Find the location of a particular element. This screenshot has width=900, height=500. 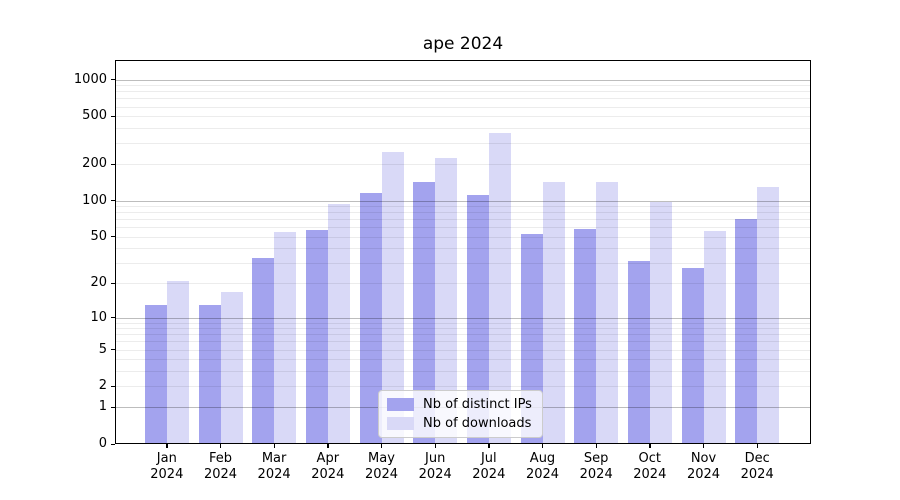

bar-downloads-feb is located at coordinates (231, 367).